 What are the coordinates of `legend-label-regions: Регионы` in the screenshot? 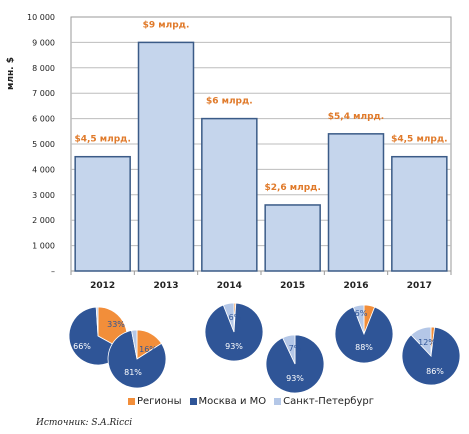 It's located at (159, 401).